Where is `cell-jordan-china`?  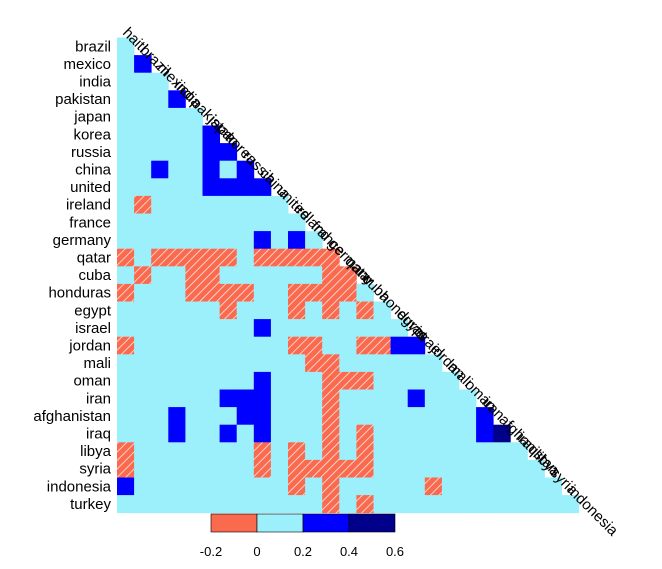 cell-jordan-china is located at coordinates (262, 345).